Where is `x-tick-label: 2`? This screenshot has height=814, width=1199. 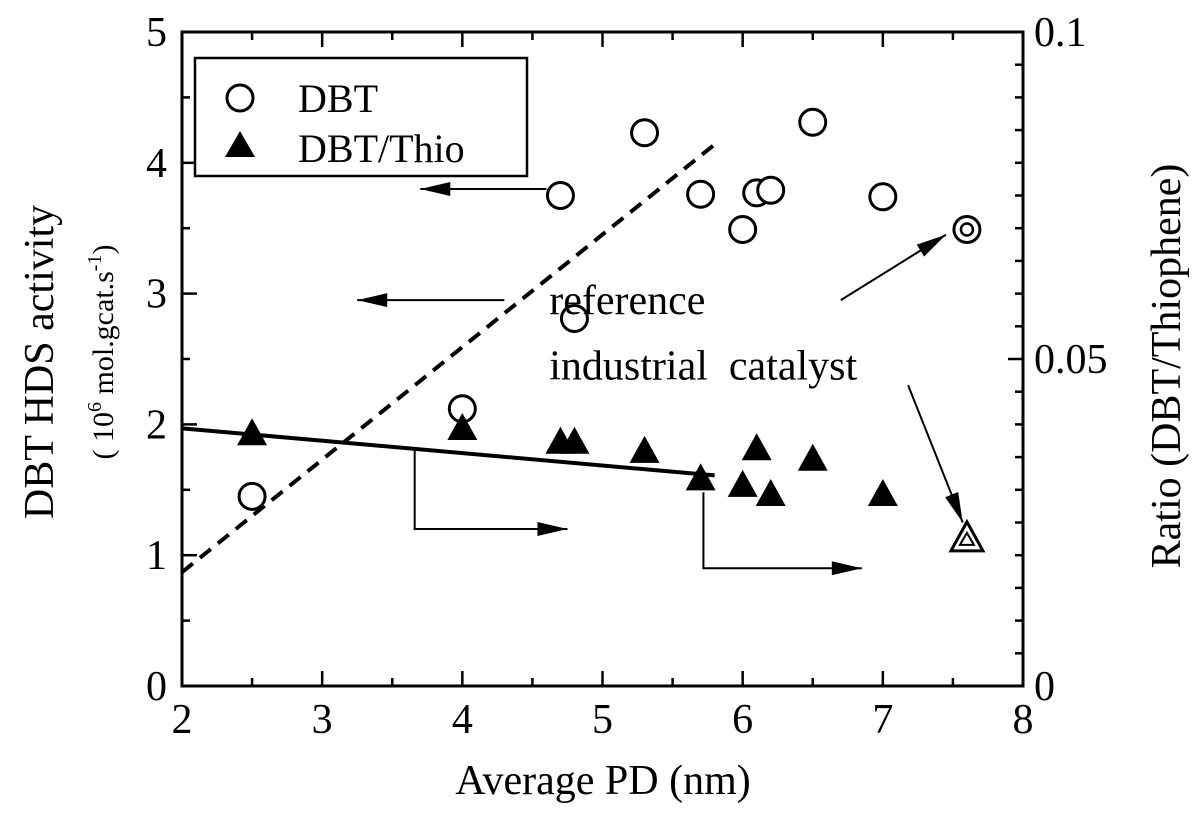
x-tick-label: 2 is located at coordinates (182, 720).